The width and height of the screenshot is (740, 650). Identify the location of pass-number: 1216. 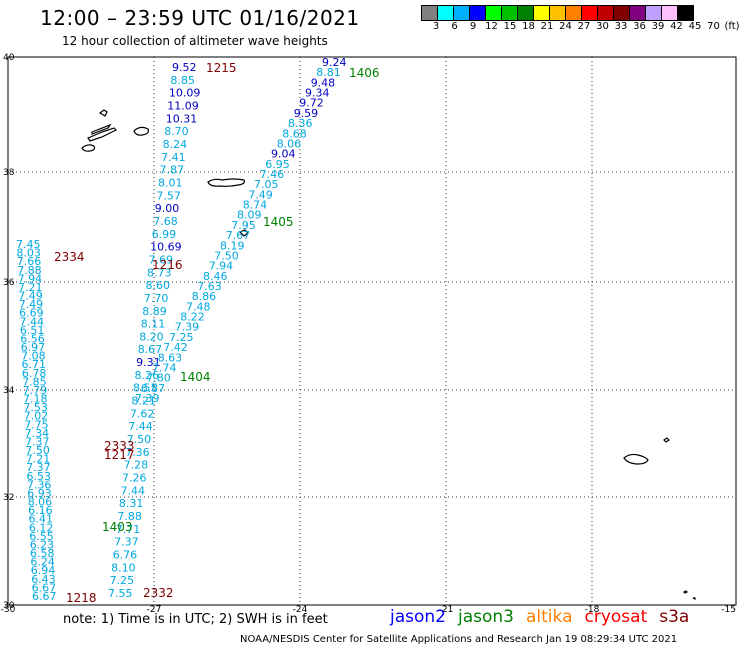
(167, 265).